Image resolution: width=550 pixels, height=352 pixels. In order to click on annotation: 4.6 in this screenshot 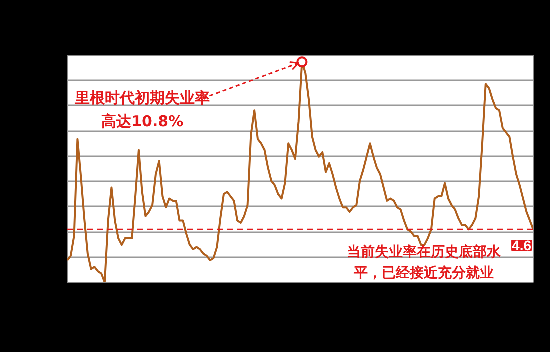, I will do `click(522, 246)`.